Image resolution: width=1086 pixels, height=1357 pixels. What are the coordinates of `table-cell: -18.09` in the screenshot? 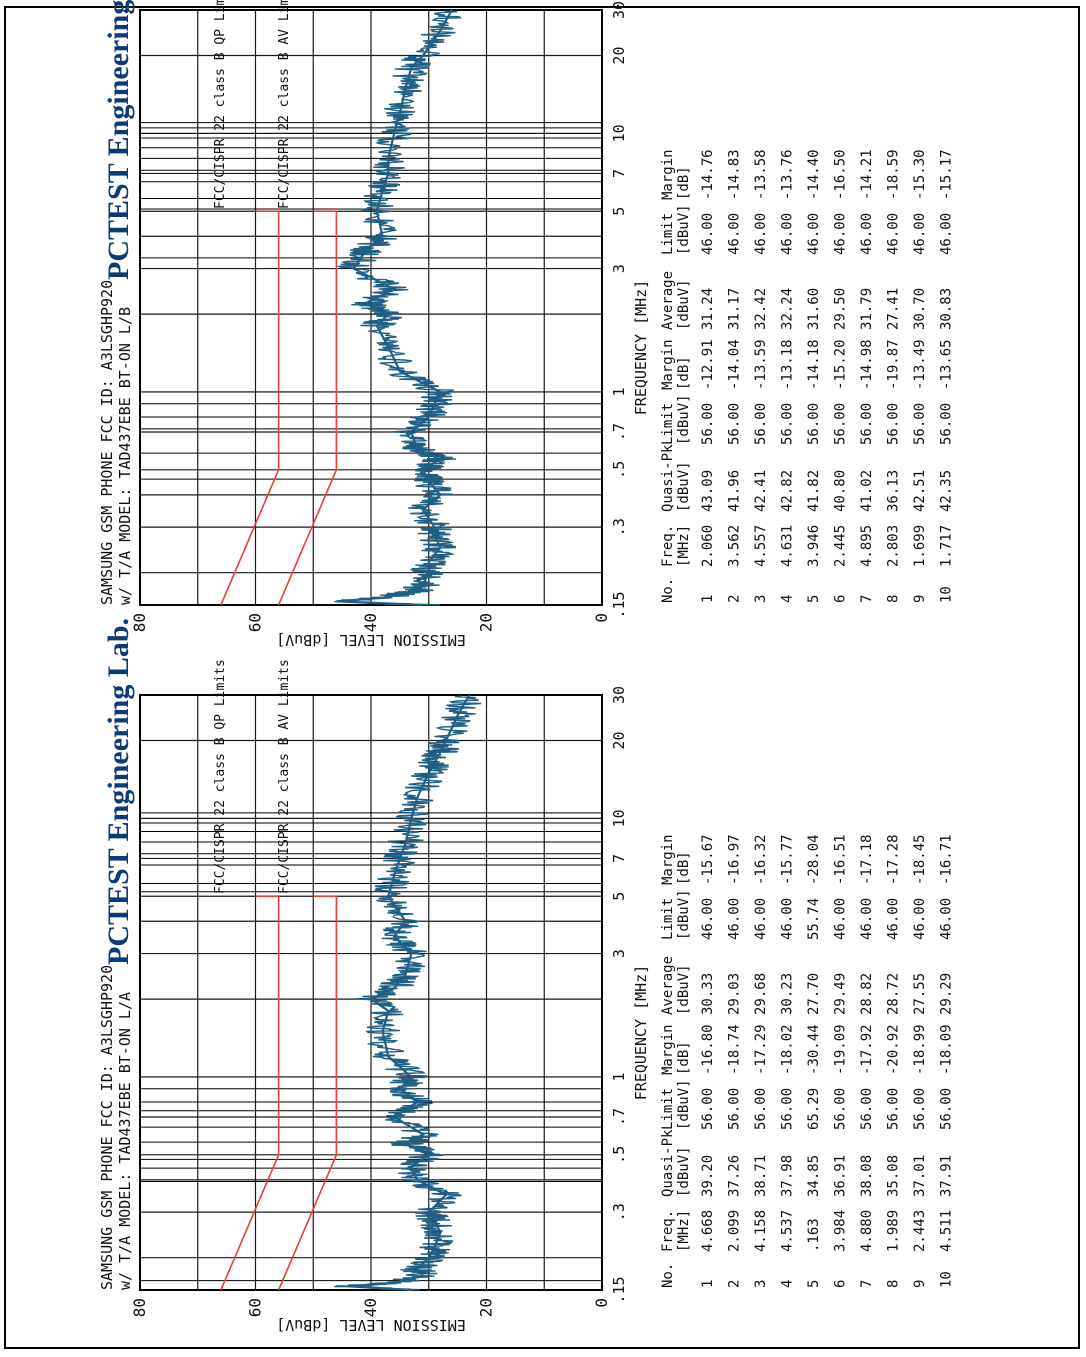 It's located at (947, 1049).